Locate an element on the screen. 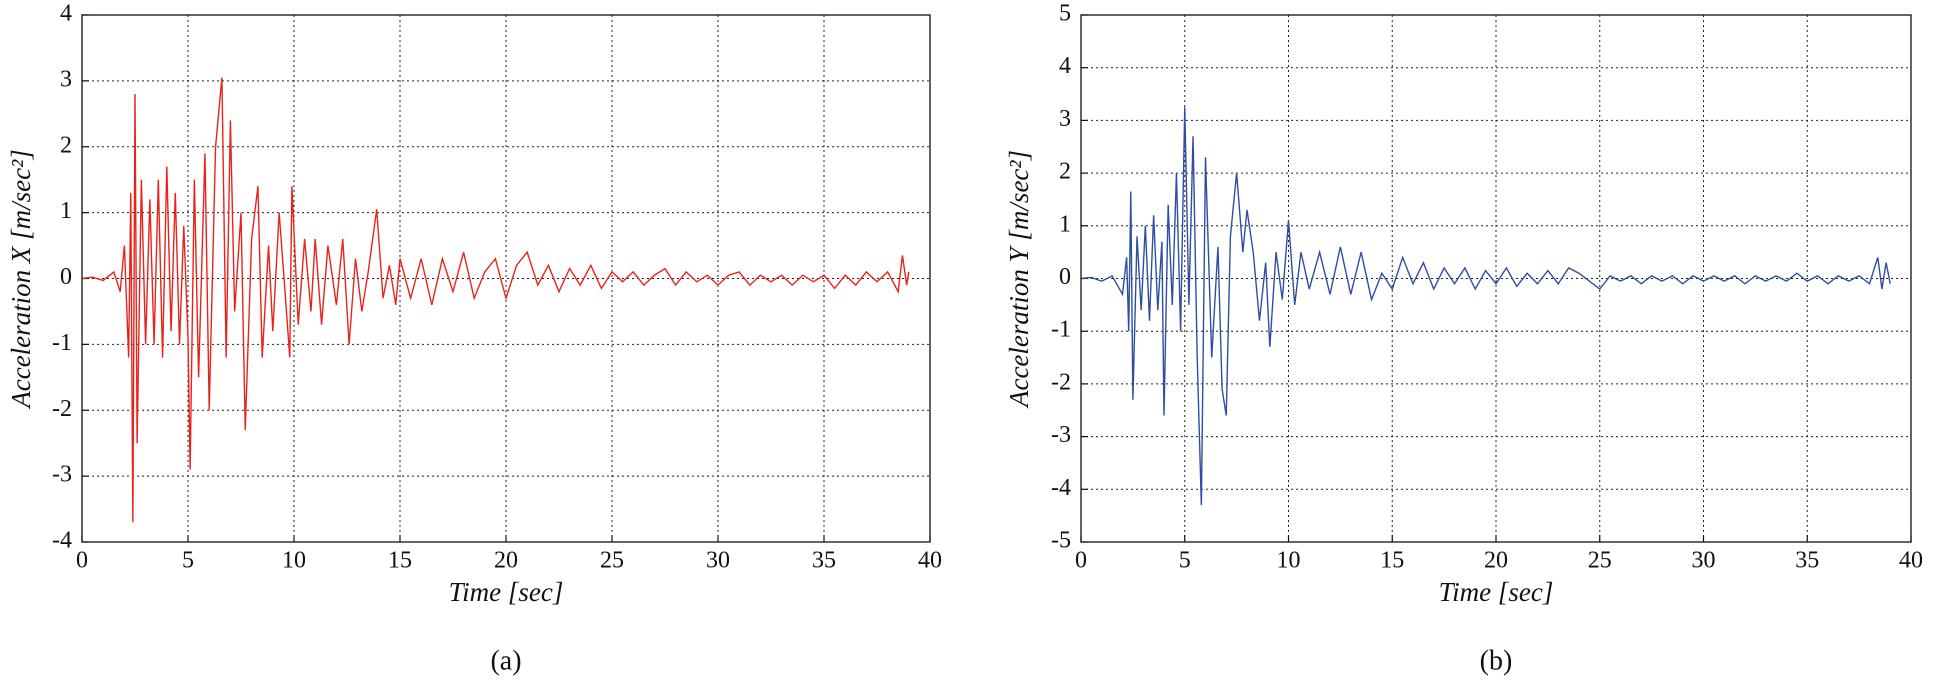 This screenshot has height=684, width=1950. y-axis-label: Acceleration X [m/sec²] is located at coordinates (21, 279).